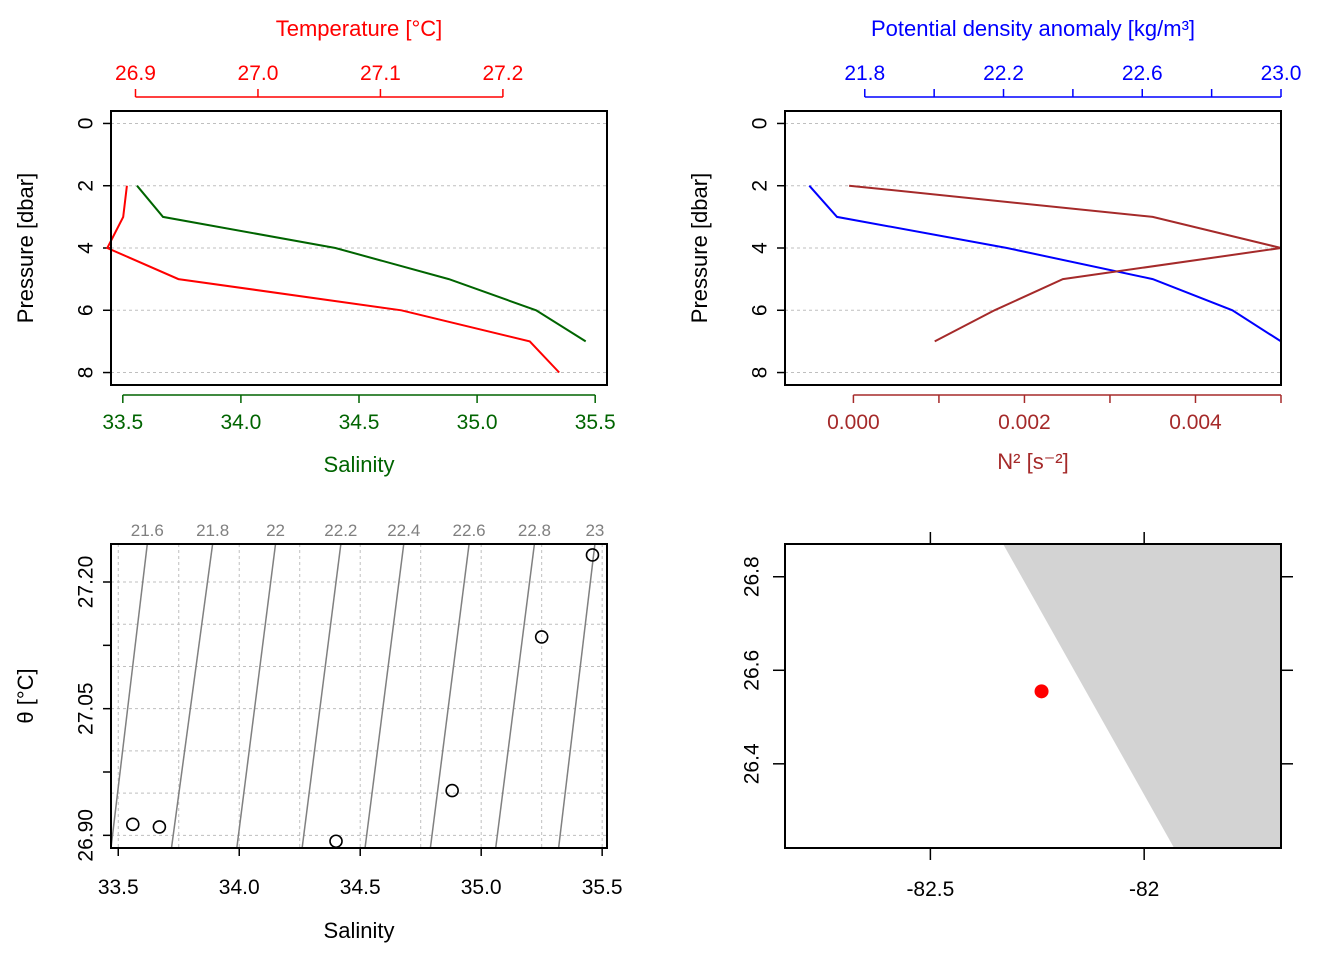 The image size is (1344, 960). I want to click on x-tick-label: 0.000, so click(853, 422).